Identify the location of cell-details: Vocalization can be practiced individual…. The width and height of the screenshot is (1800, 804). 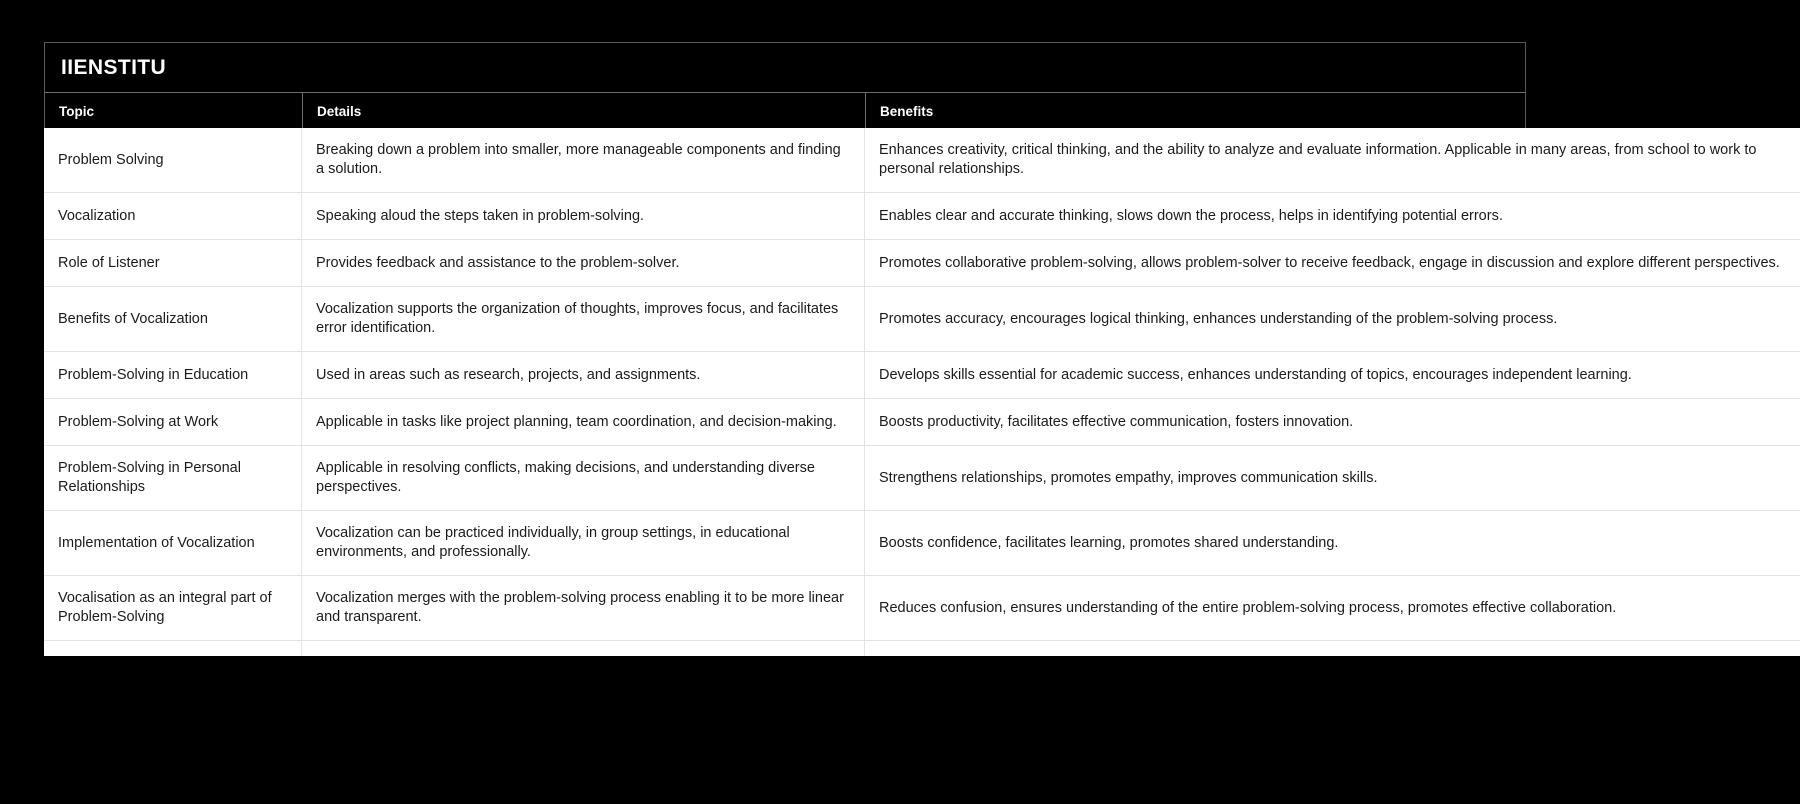
(583, 543).